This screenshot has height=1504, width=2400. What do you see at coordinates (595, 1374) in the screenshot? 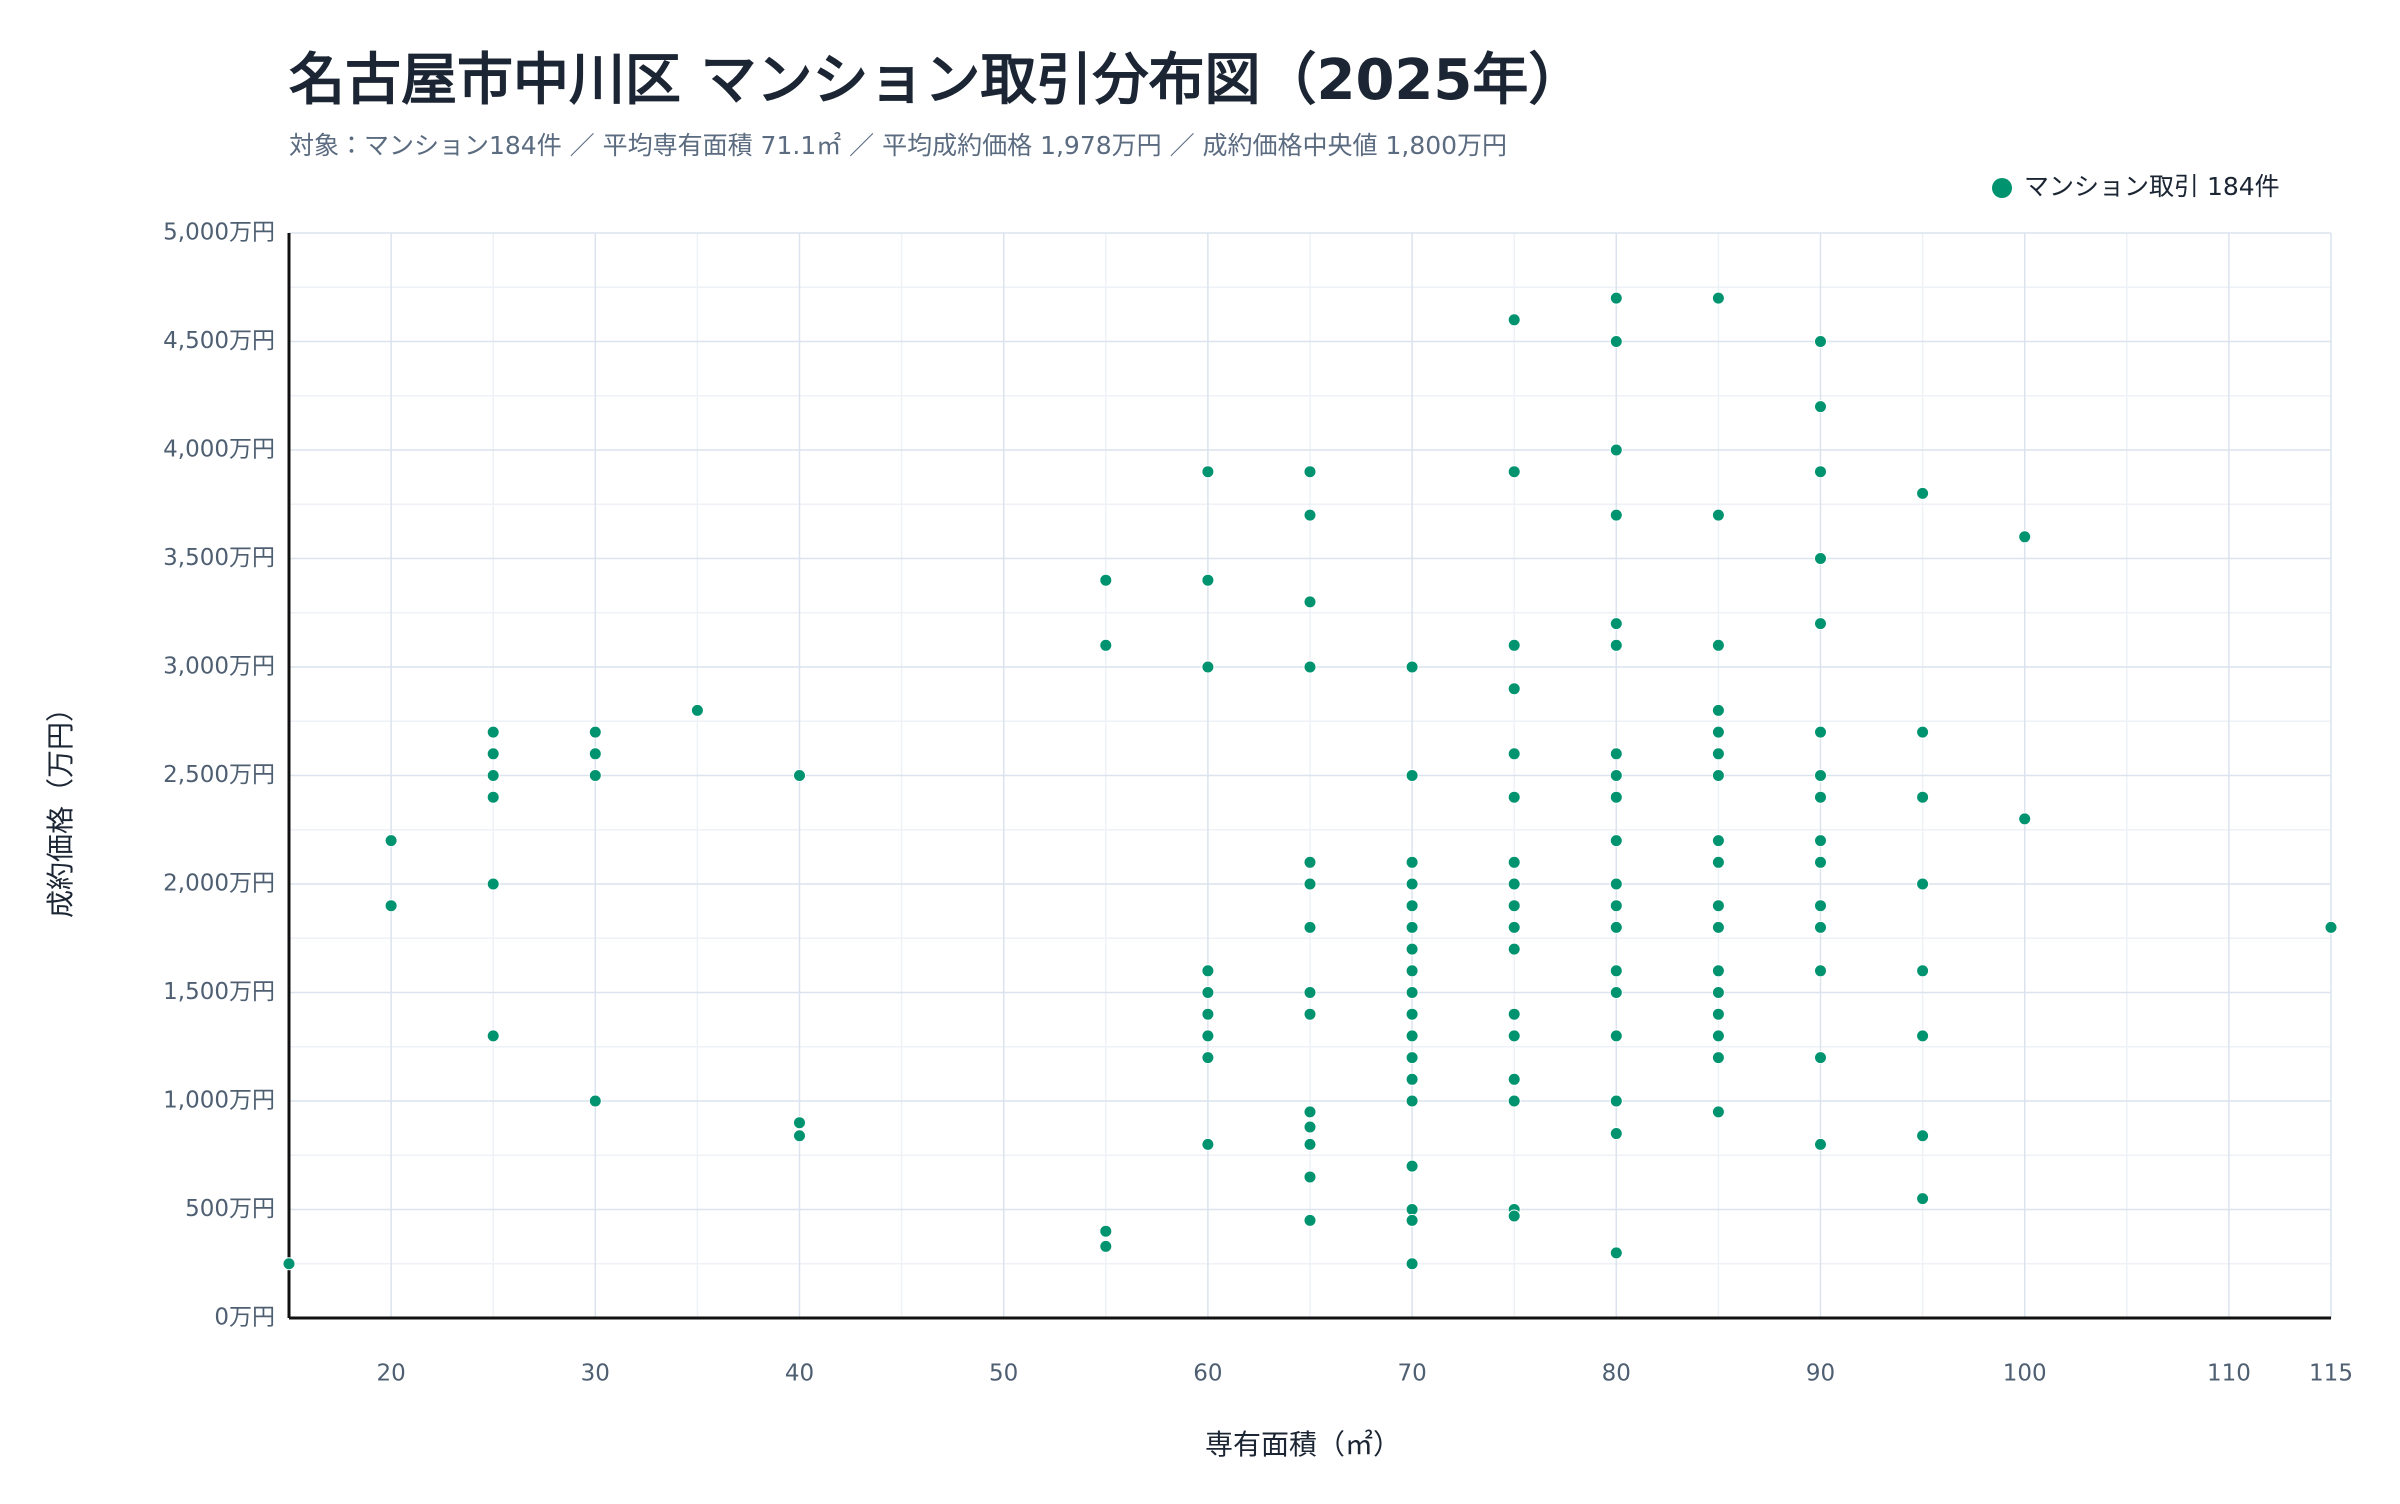
I see `x-tick-label: 30` at bounding box center [595, 1374].